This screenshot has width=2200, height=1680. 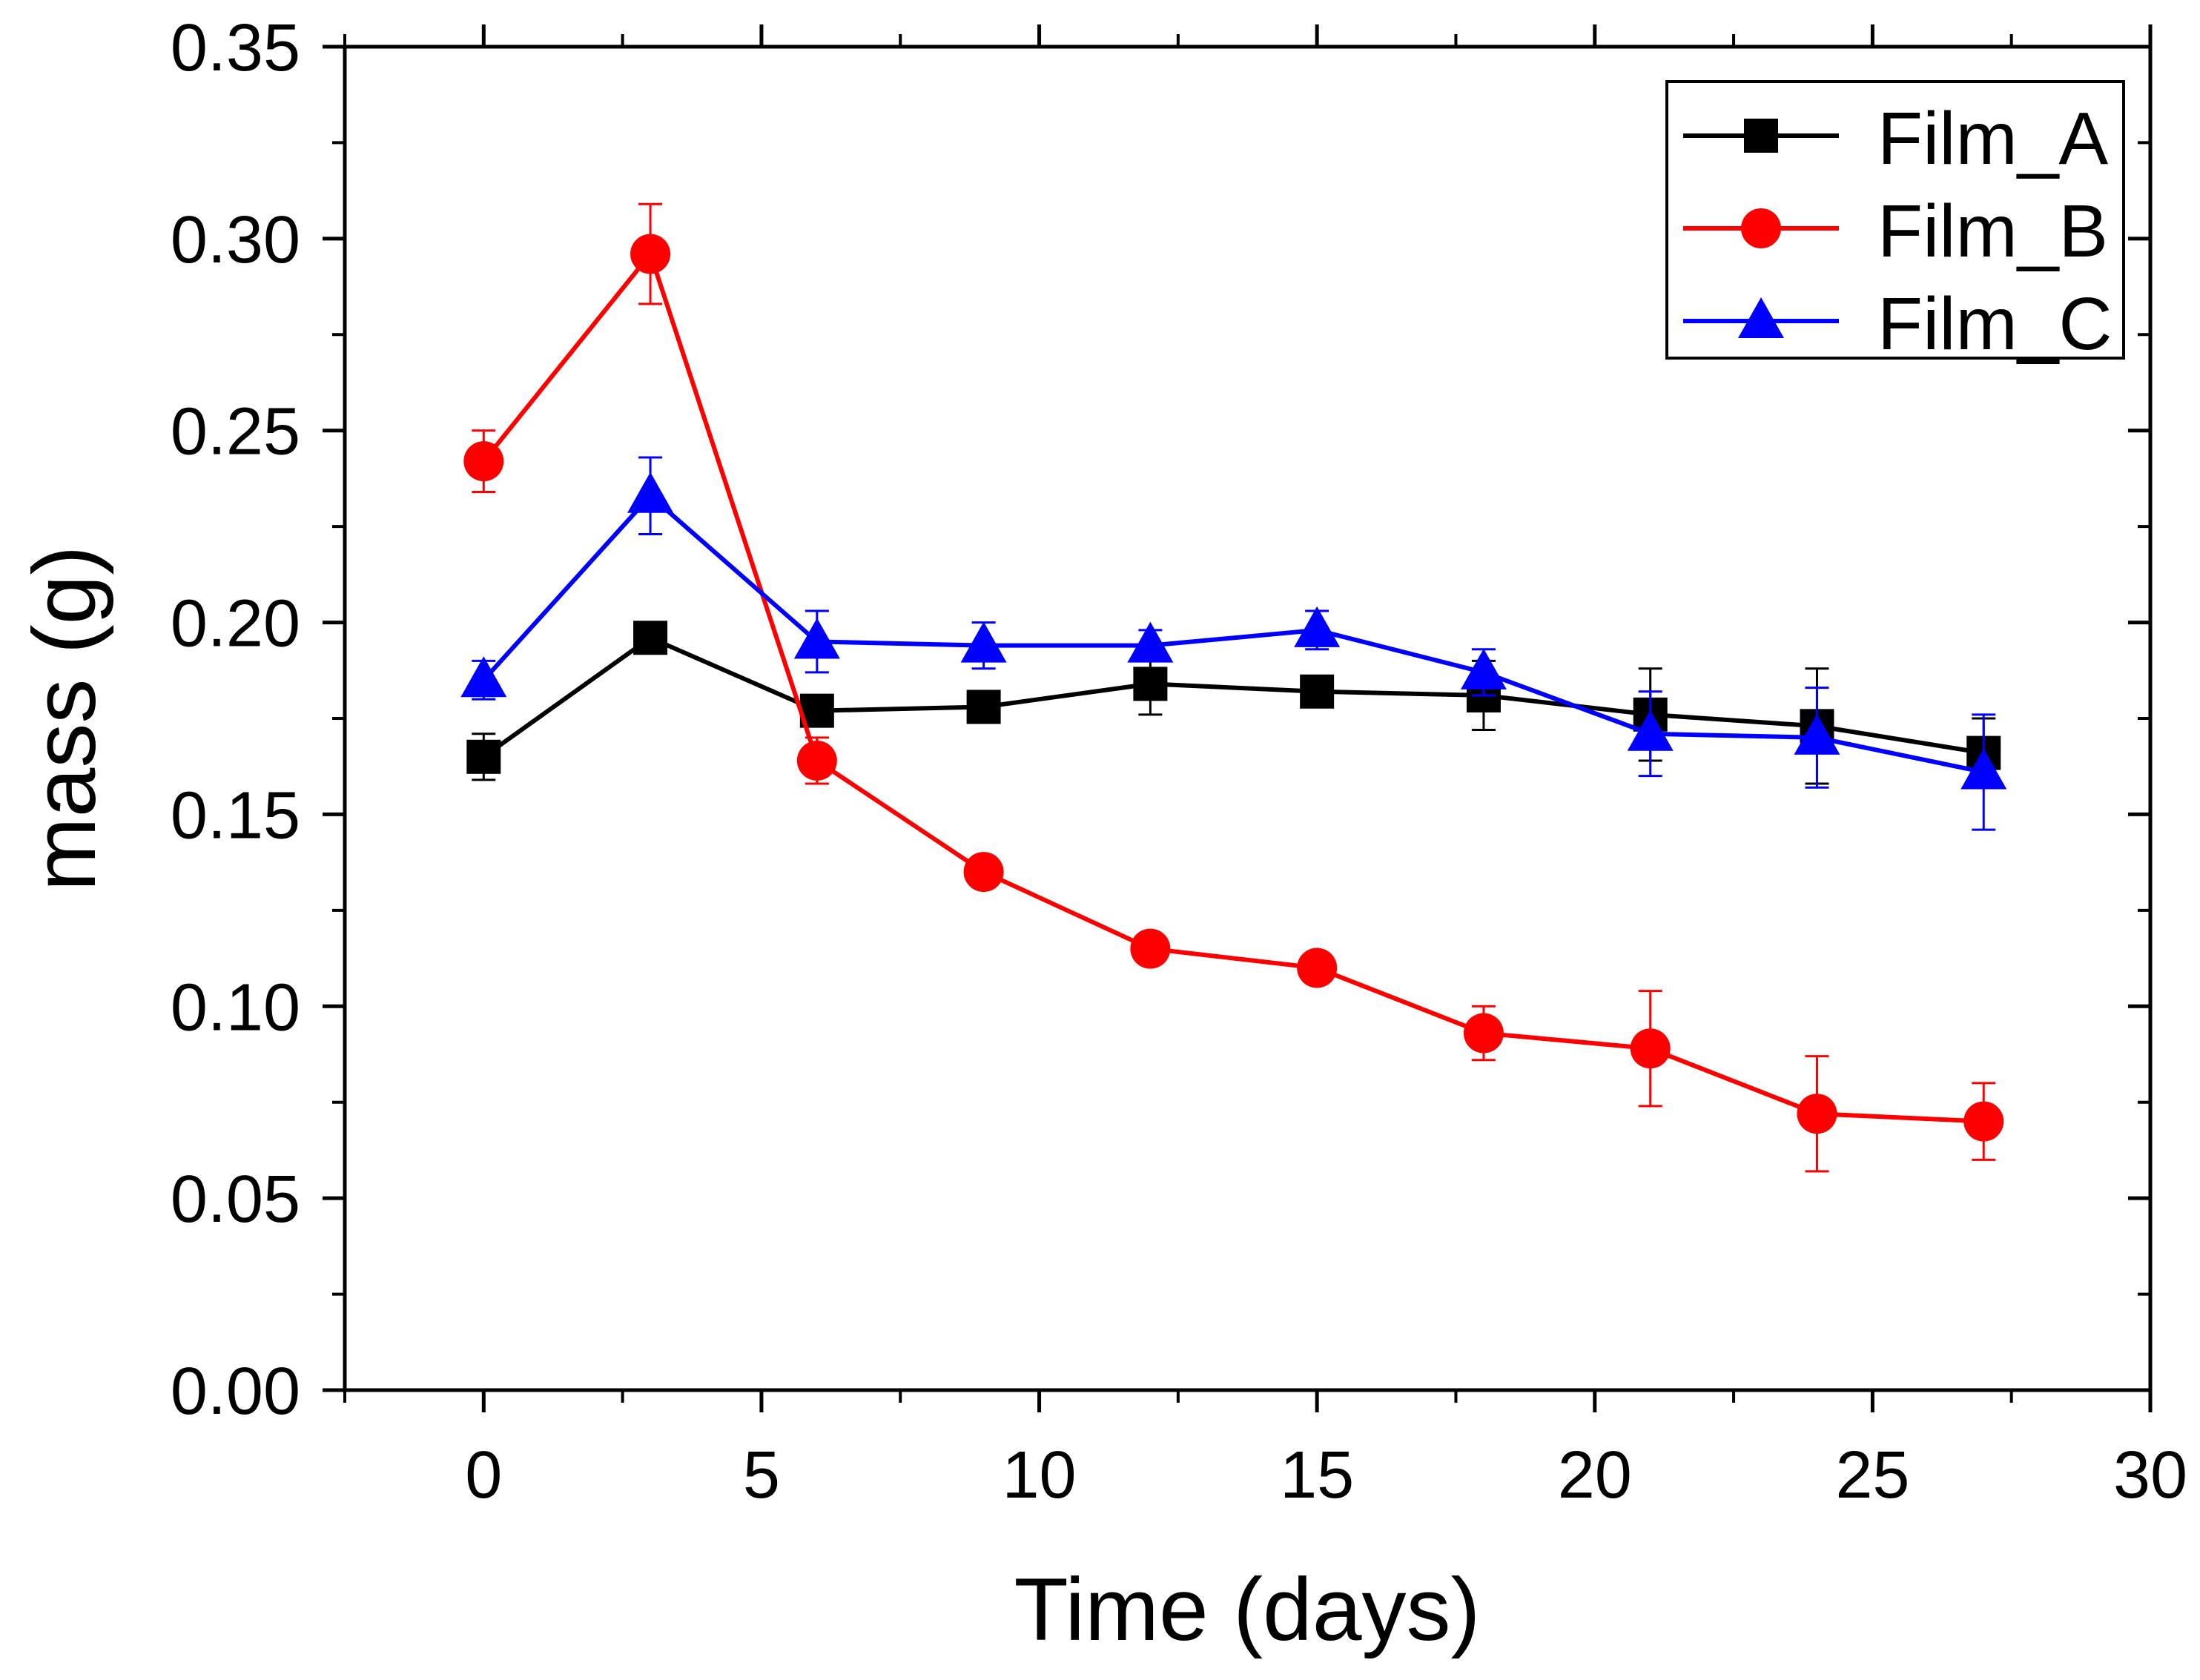 I want to click on legend-item-film-a: Film_A, so click(x=1895, y=138).